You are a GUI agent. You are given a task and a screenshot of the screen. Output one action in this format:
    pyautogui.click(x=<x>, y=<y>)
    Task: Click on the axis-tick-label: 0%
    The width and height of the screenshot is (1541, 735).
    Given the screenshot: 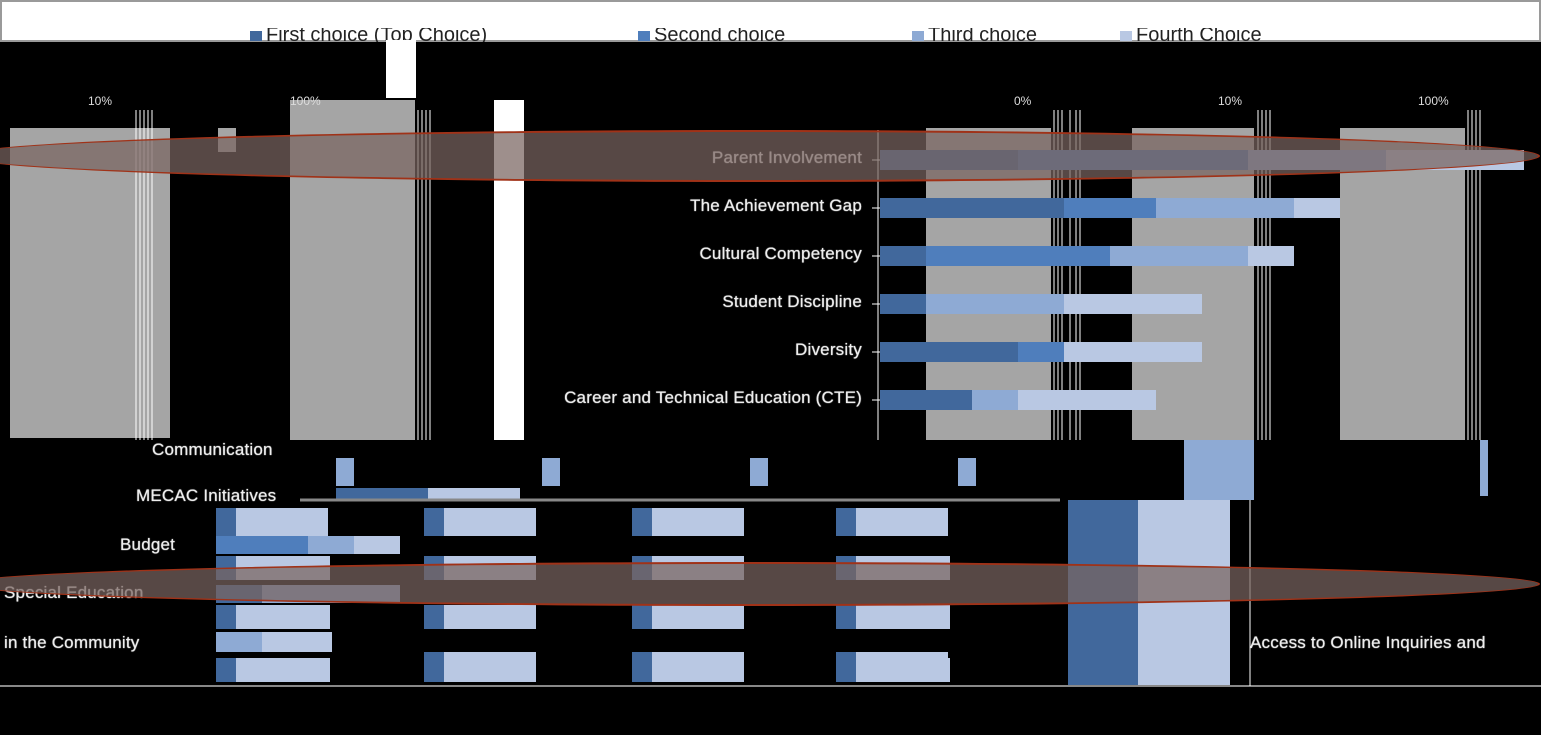 What is the action you would take?
    pyautogui.click(x=1023, y=101)
    